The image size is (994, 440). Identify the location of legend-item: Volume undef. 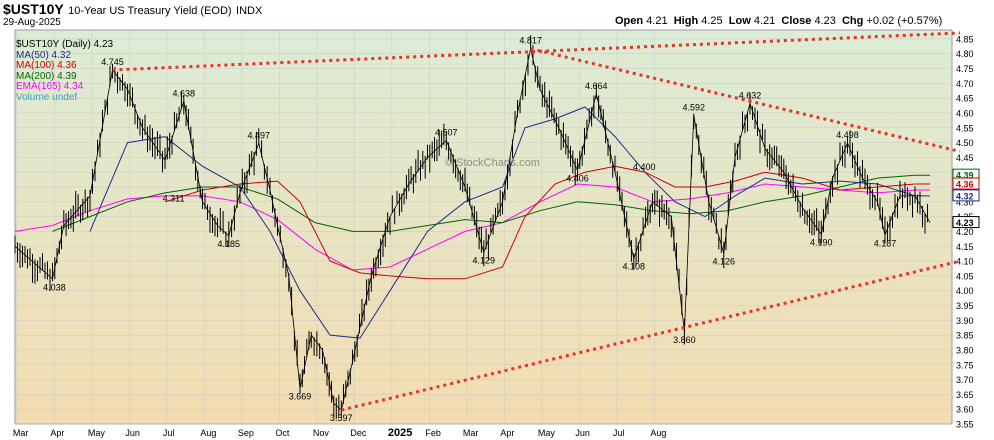
(47, 97).